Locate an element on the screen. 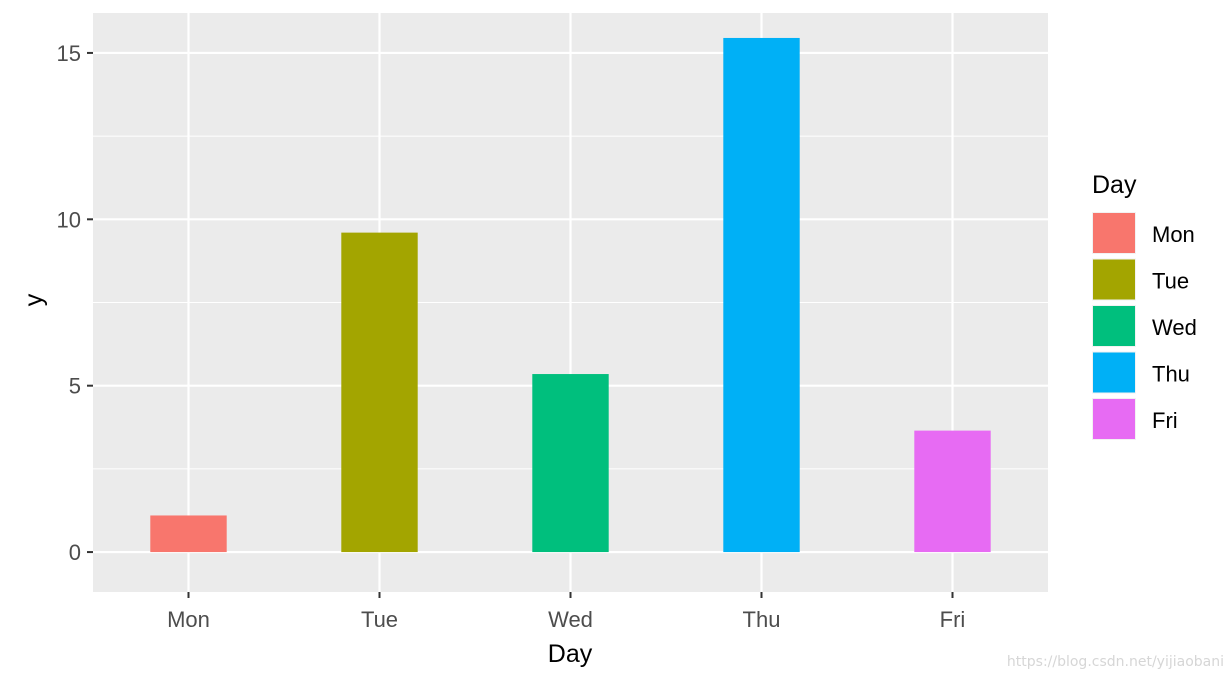  legend: Day Mon Tue Wed Thu Fri is located at coordinates (1144, 305).